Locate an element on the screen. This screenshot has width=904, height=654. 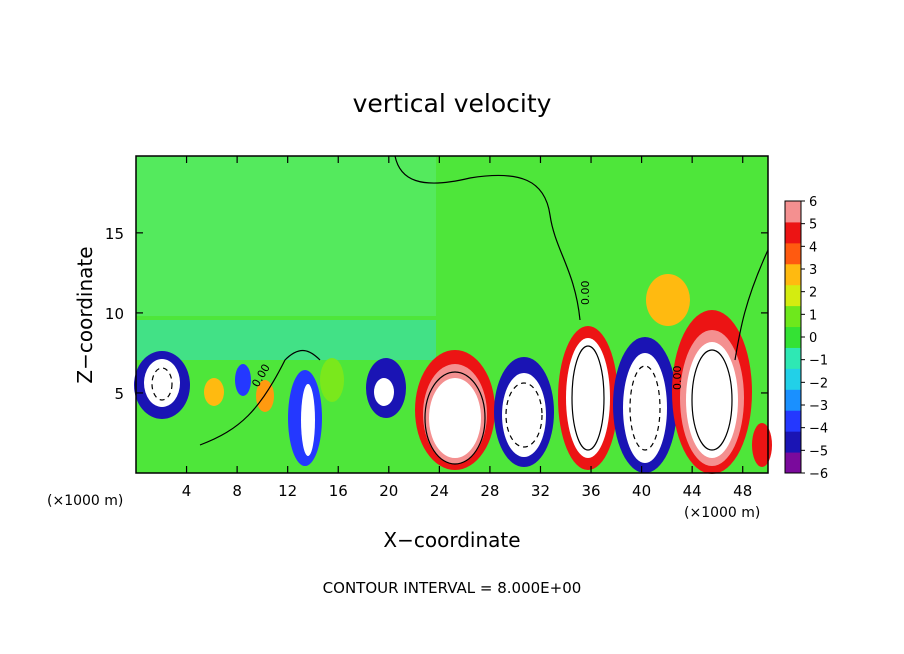
x-unit-right: (×1000 m) is located at coordinates (722, 513).